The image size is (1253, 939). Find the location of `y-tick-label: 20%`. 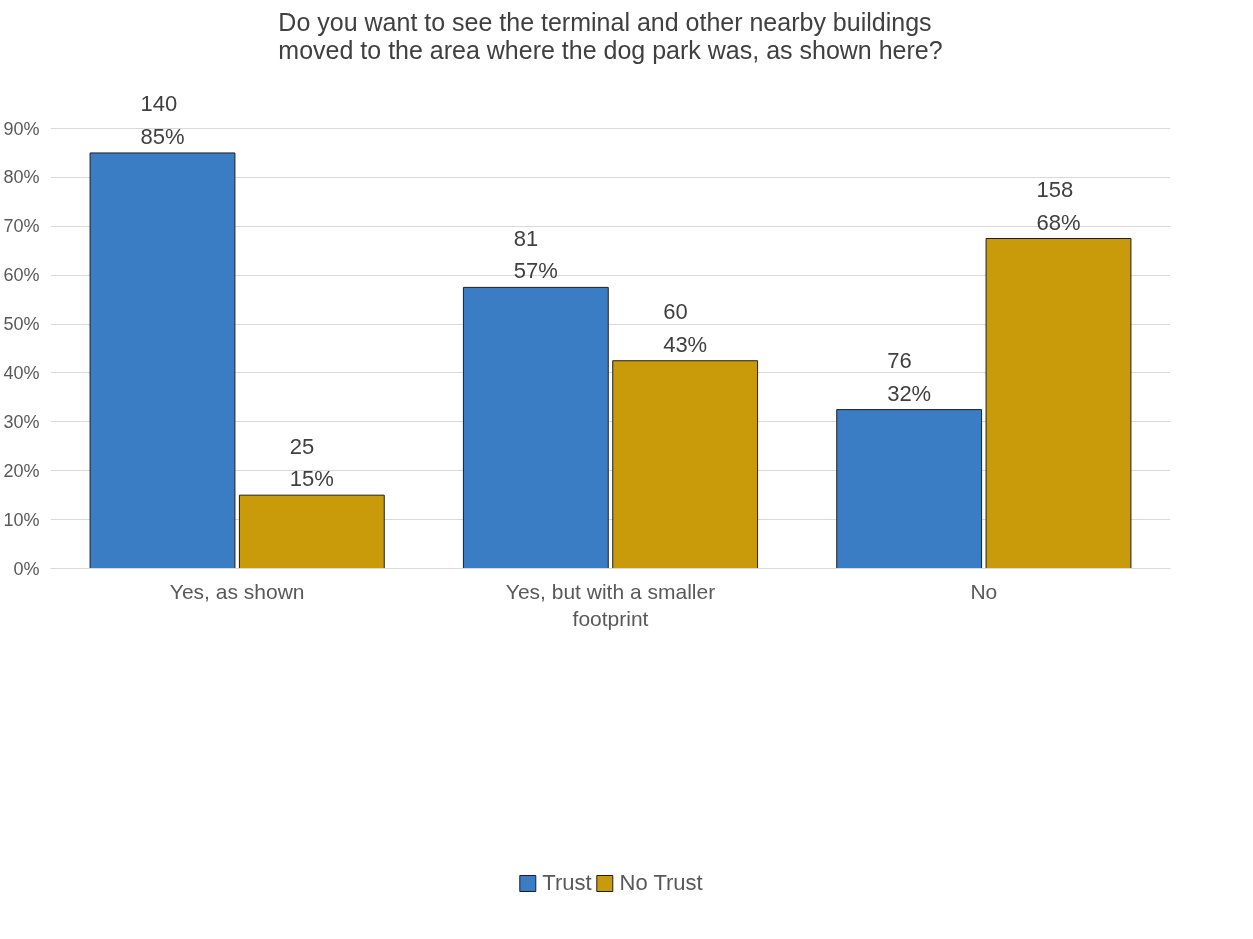

y-tick-label: 20% is located at coordinates (21, 470).